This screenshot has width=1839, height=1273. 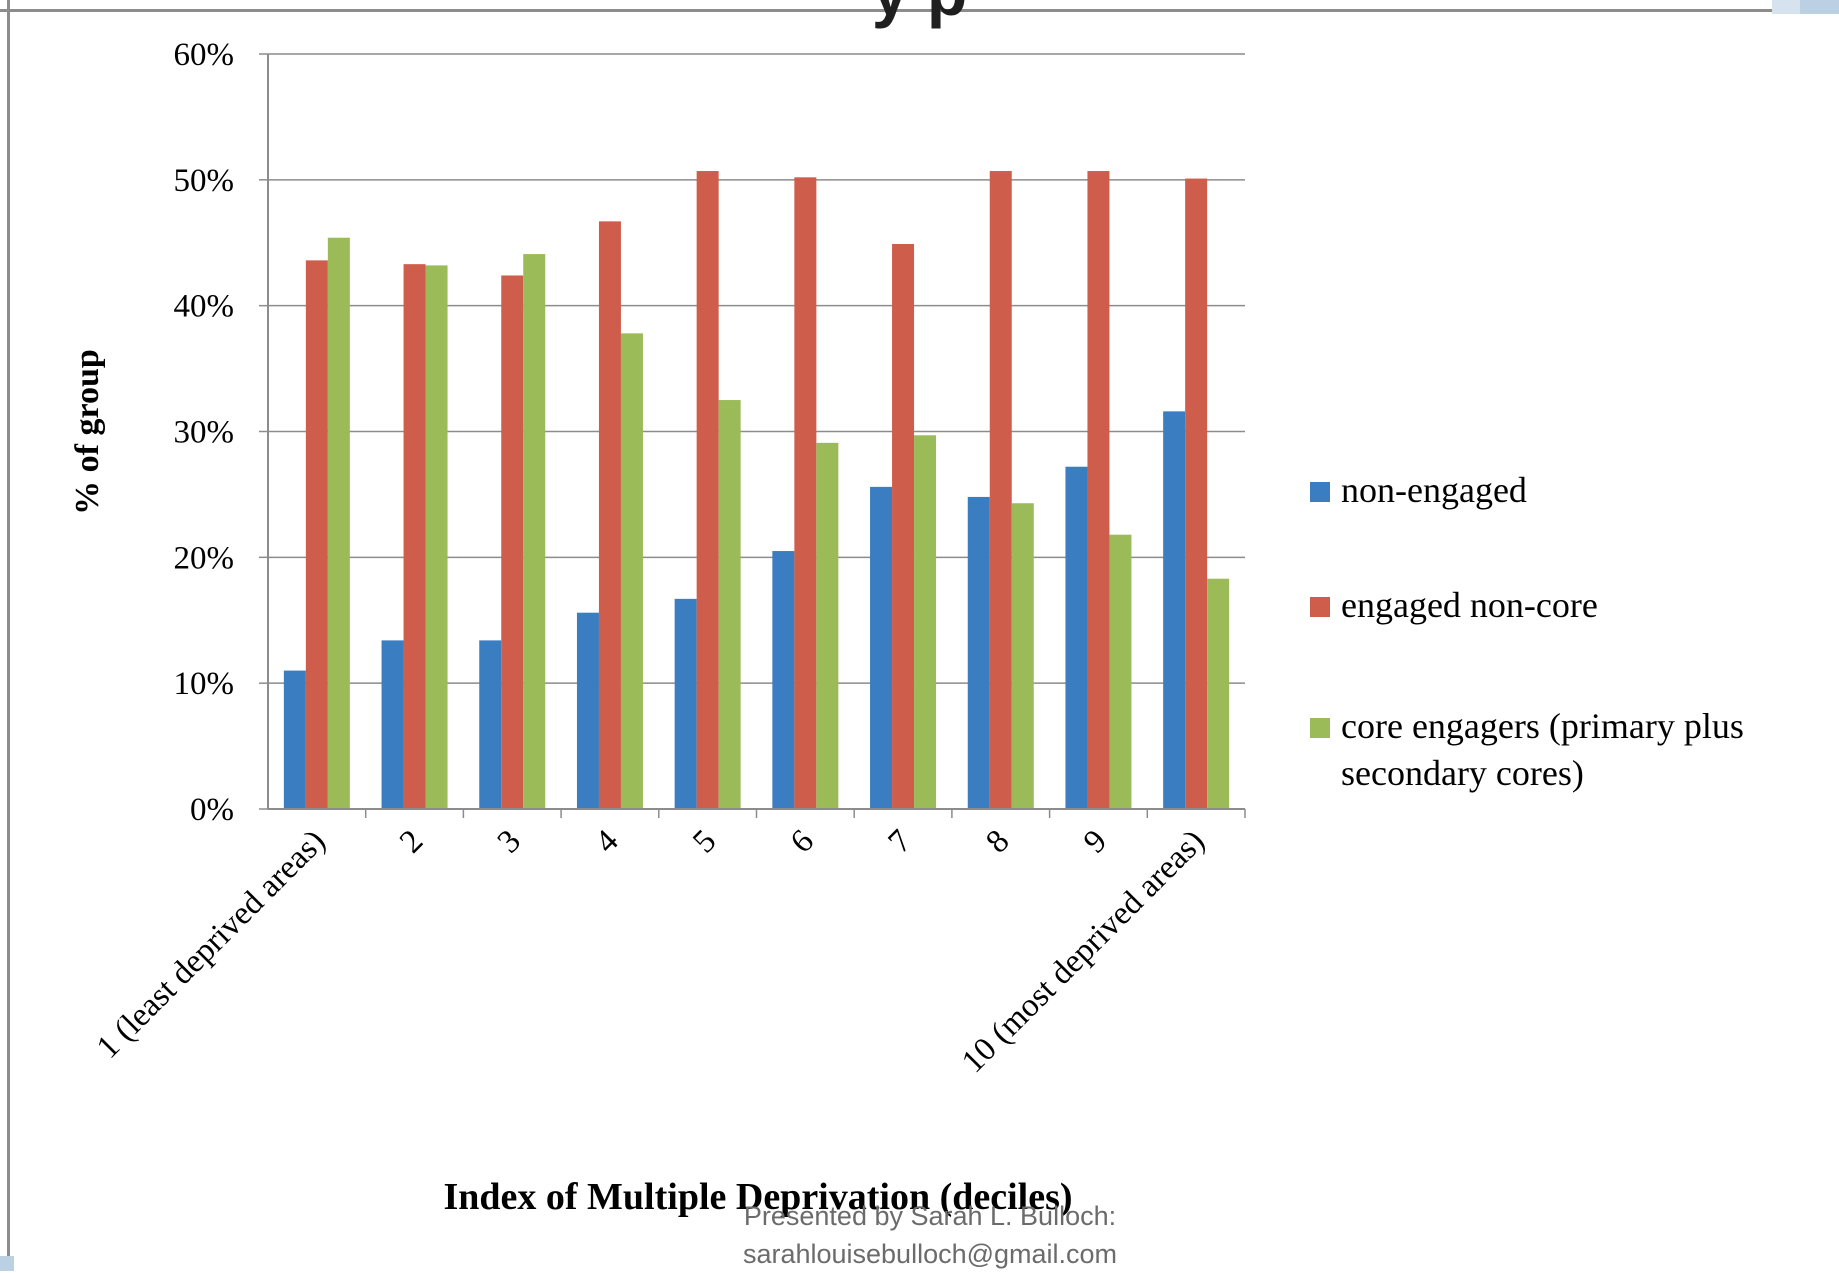 What do you see at coordinates (802, 841) in the screenshot?
I see `x-tick-label: 6` at bounding box center [802, 841].